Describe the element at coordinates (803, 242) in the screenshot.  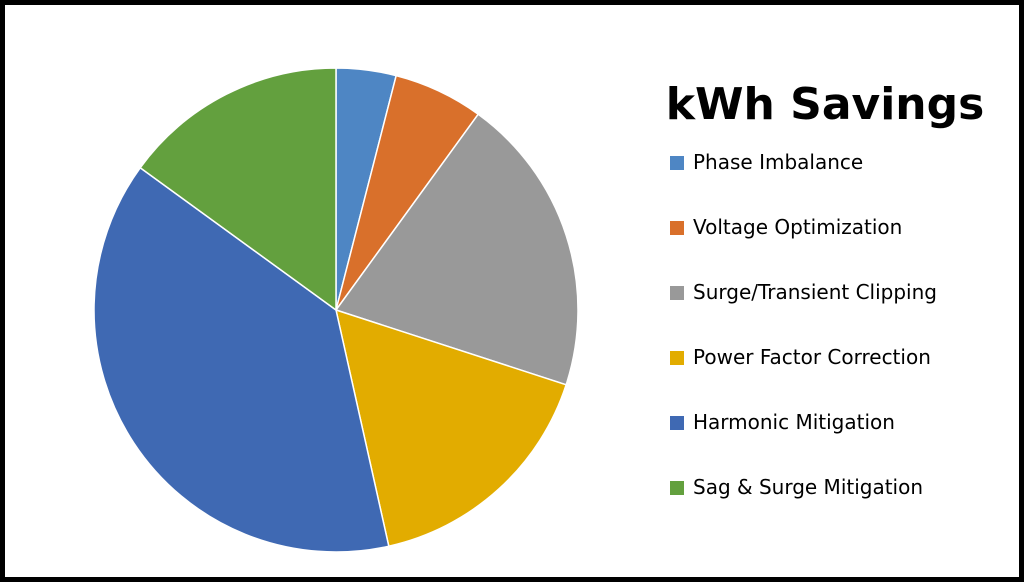
I see `legend-item-voltage-optimization: Voltage Optimization` at that location.